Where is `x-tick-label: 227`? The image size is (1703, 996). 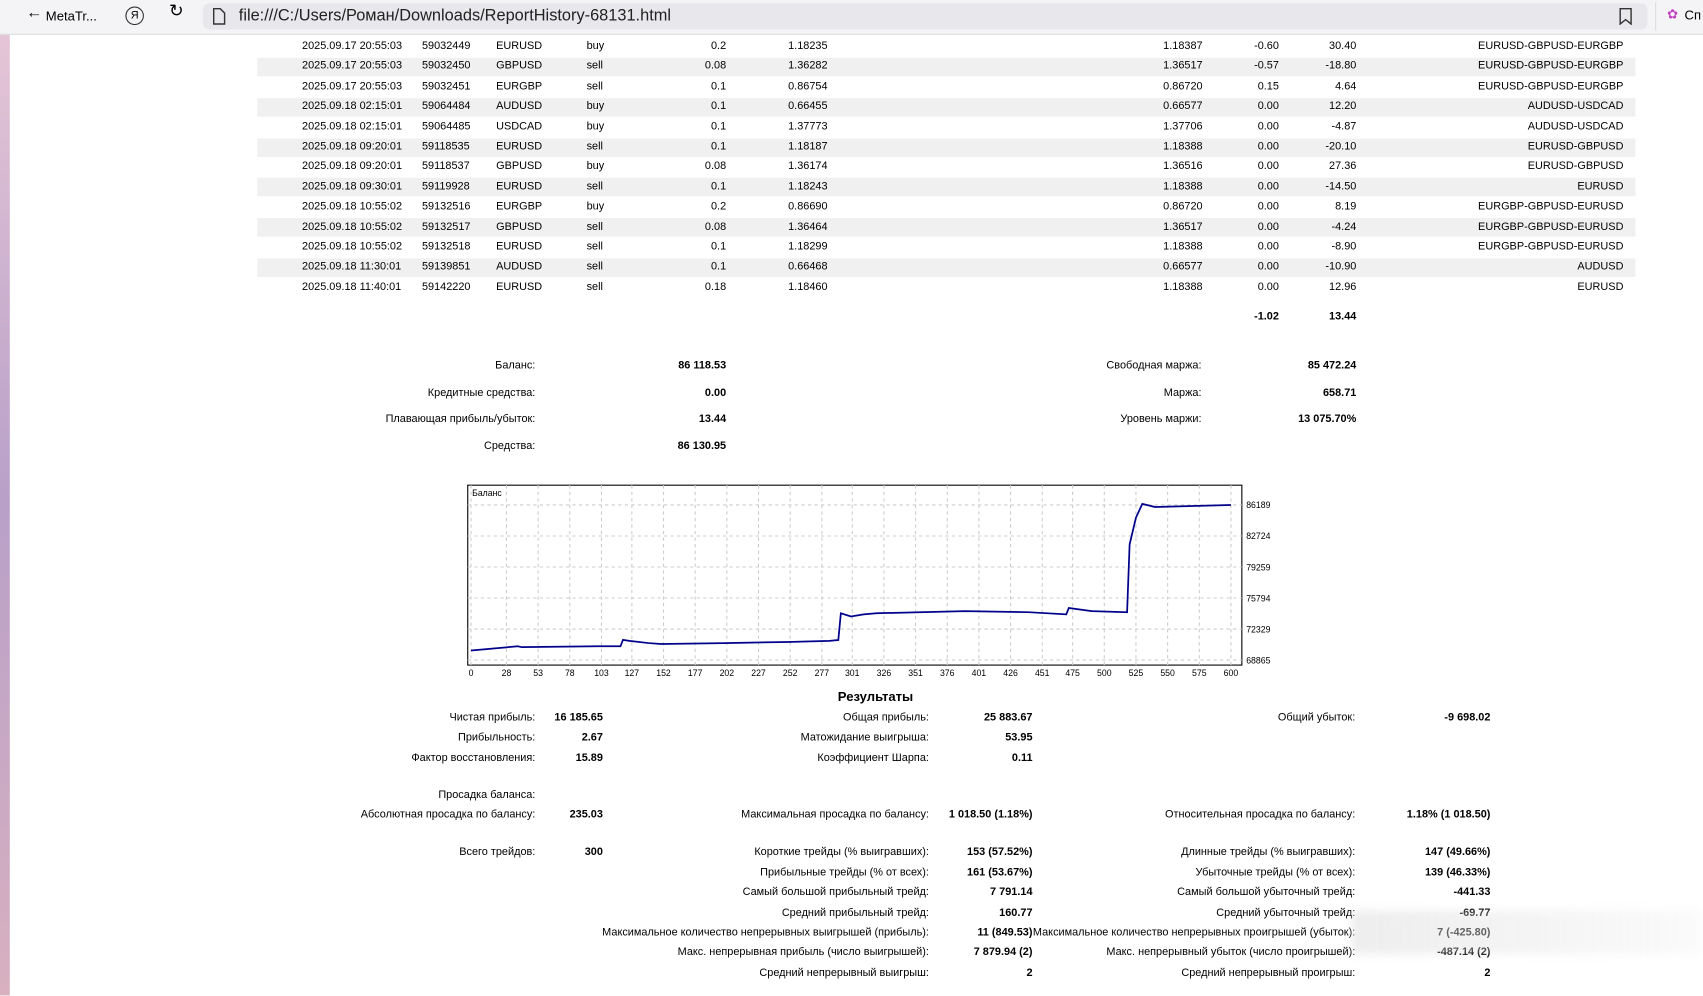
x-tick-label: 227 is located at coordinates (758, 673).